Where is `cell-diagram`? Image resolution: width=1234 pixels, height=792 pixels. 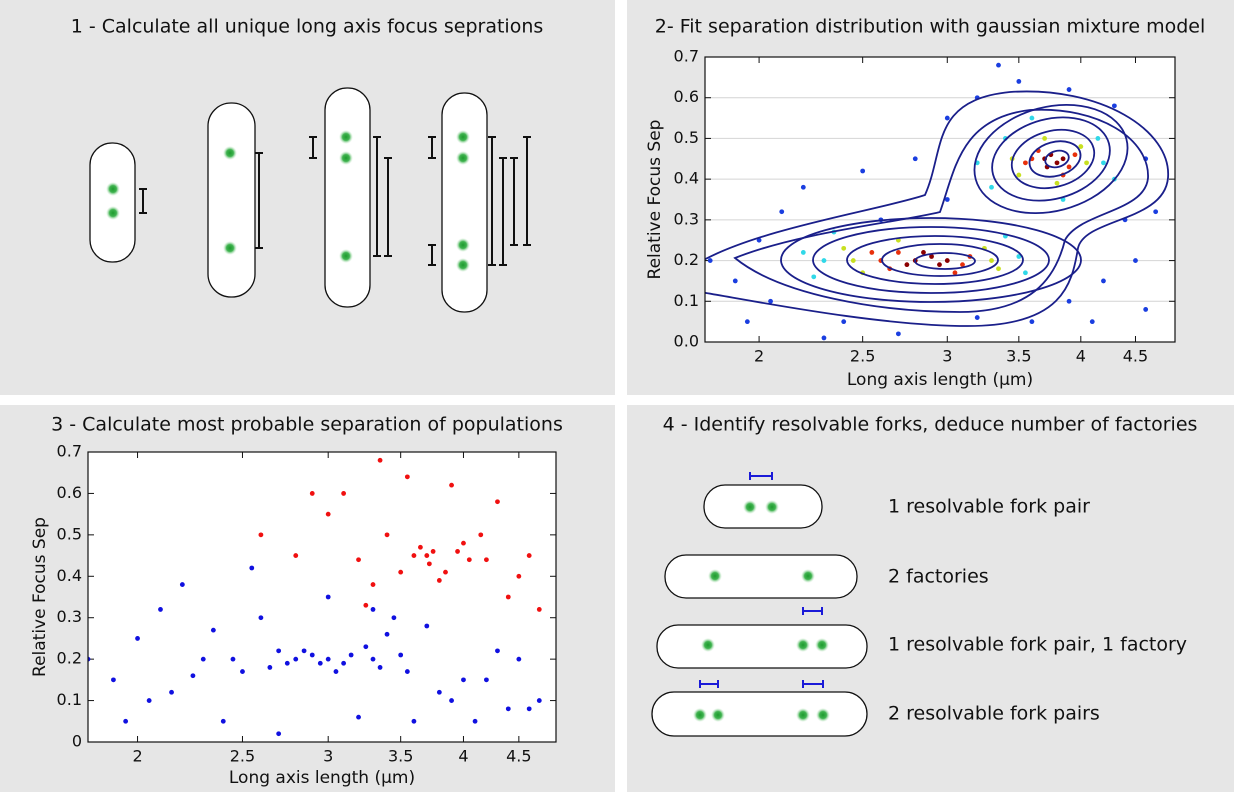
cell-diagram is located at coordinates (759, 604).